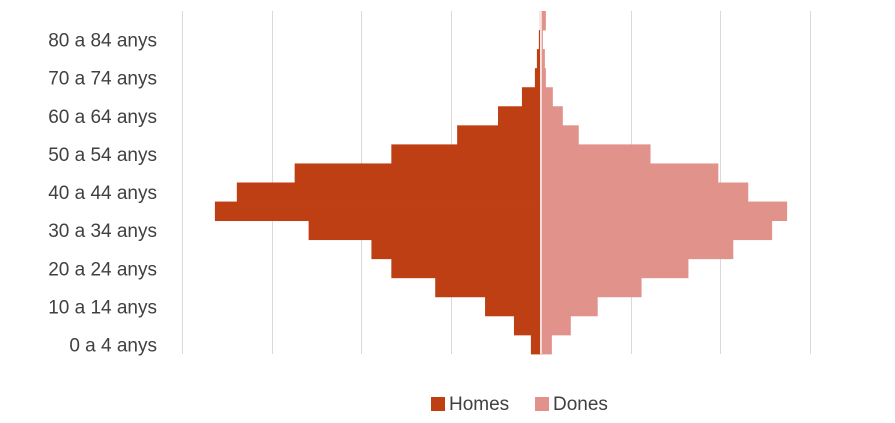  I want to click on legend-swatch-homes, so click(438, 404).